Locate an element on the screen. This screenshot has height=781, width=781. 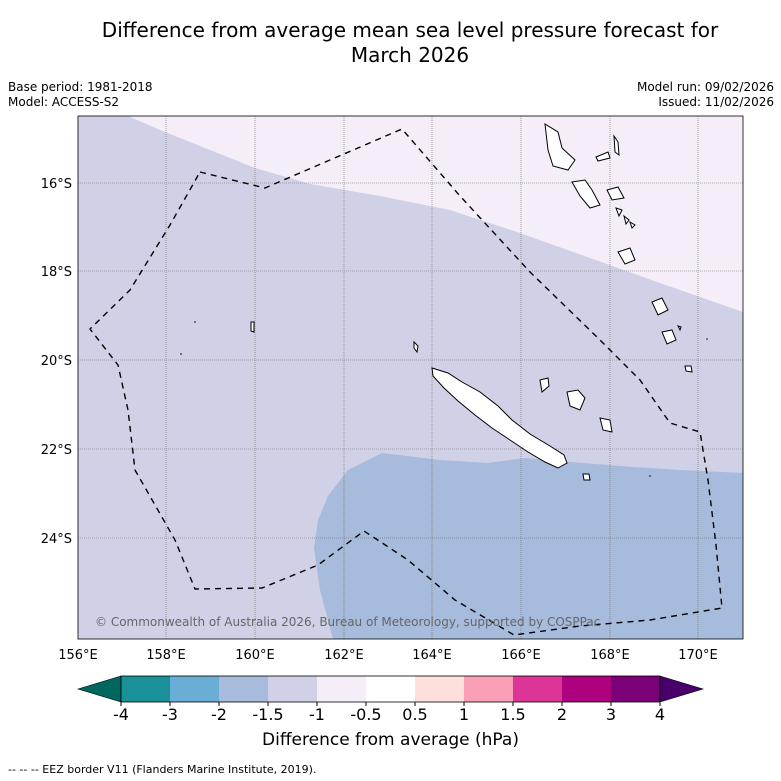
new-caledonia-island is located at coordinates (499, 418).